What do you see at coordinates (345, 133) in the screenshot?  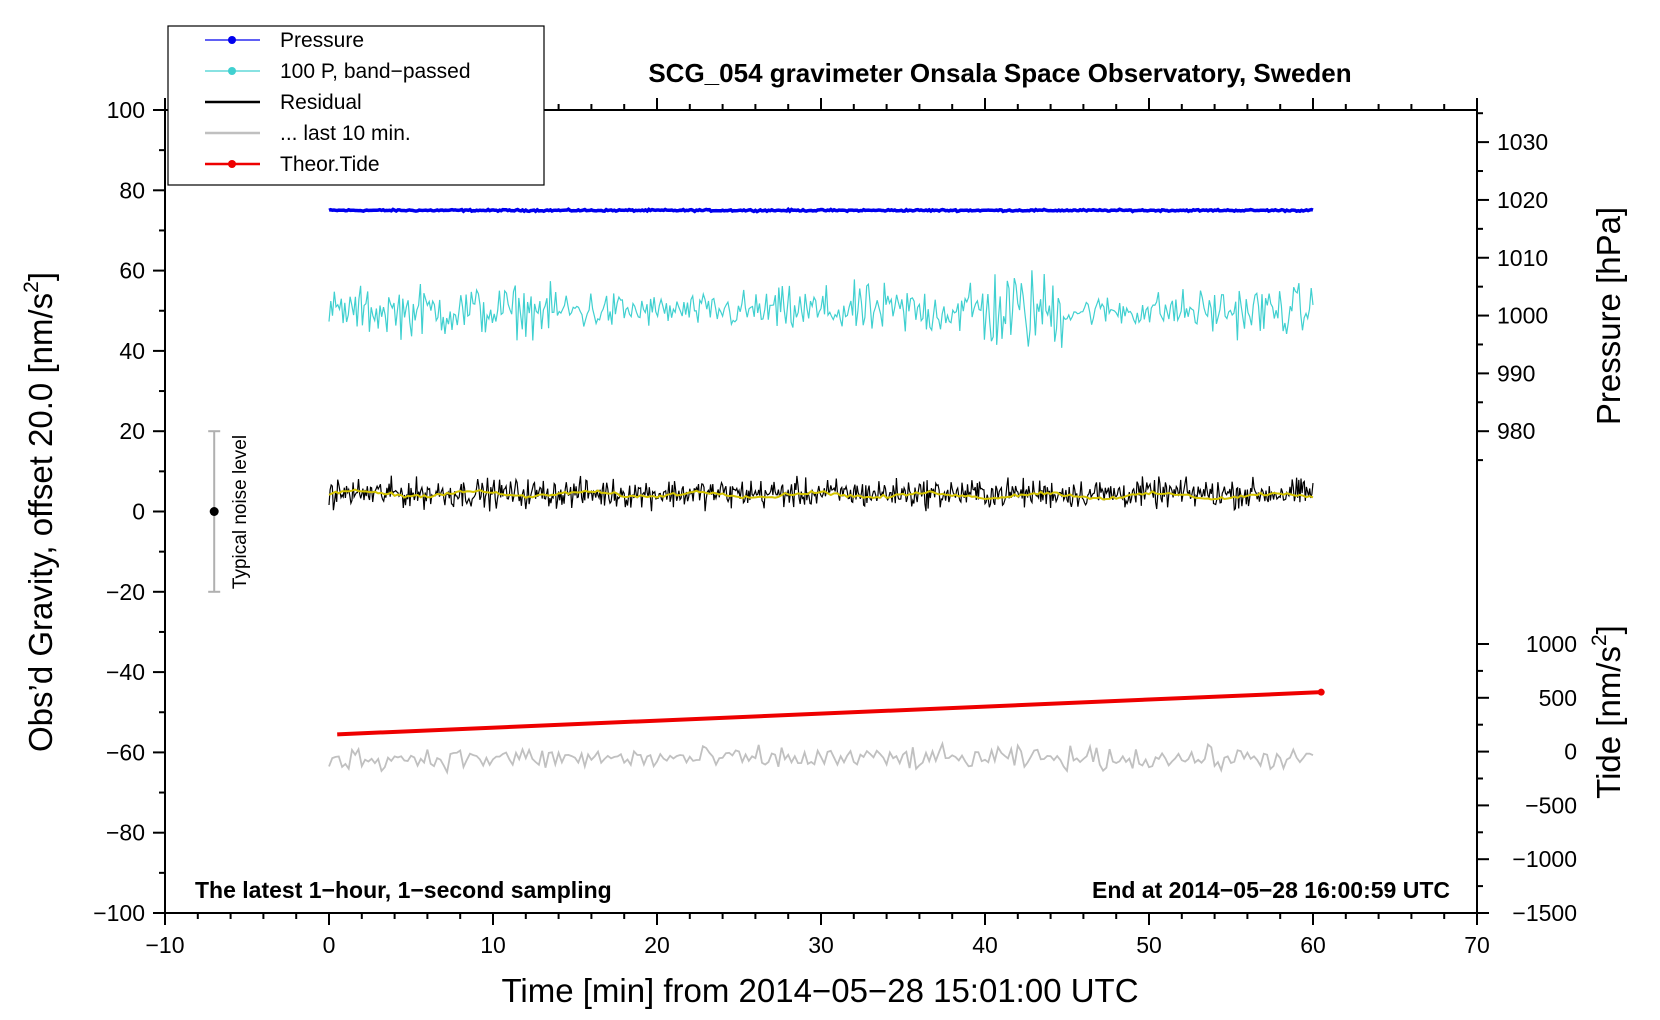 I see `legend-label: ... last 10 min.` at bounding box center [345, 133].